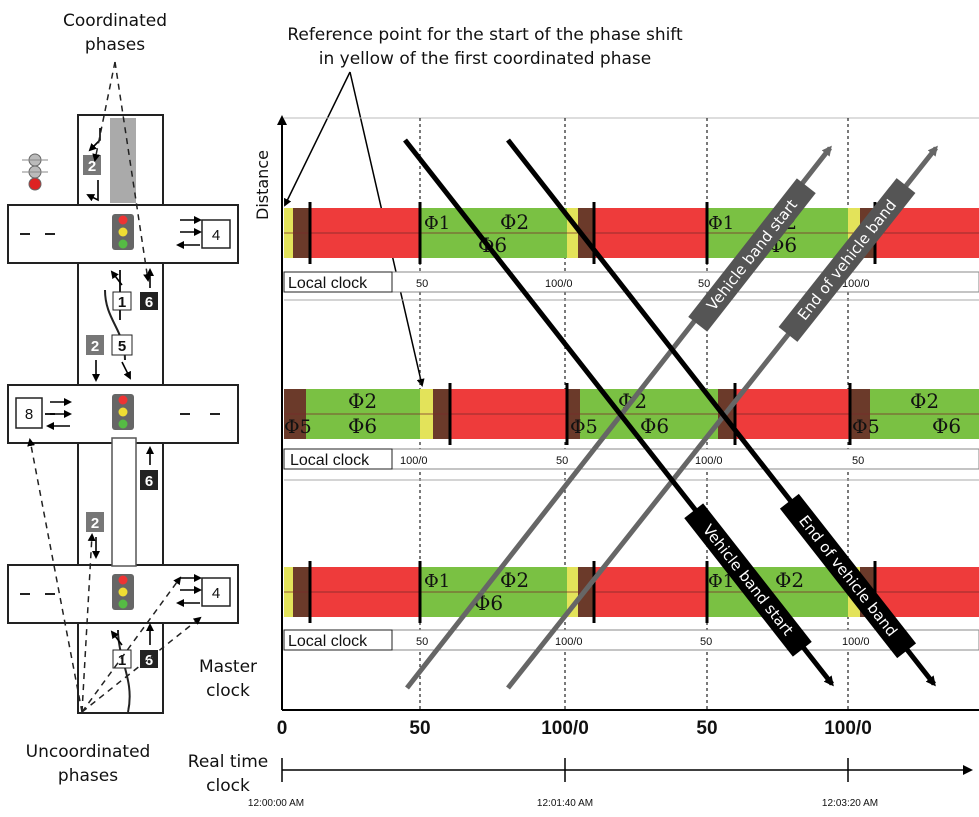 The image size is (979, 817). What do you see at coordinates (262, 185) in the screenshot?
I see `distance-axis-label: Distance` at bounding box center [262, 185].